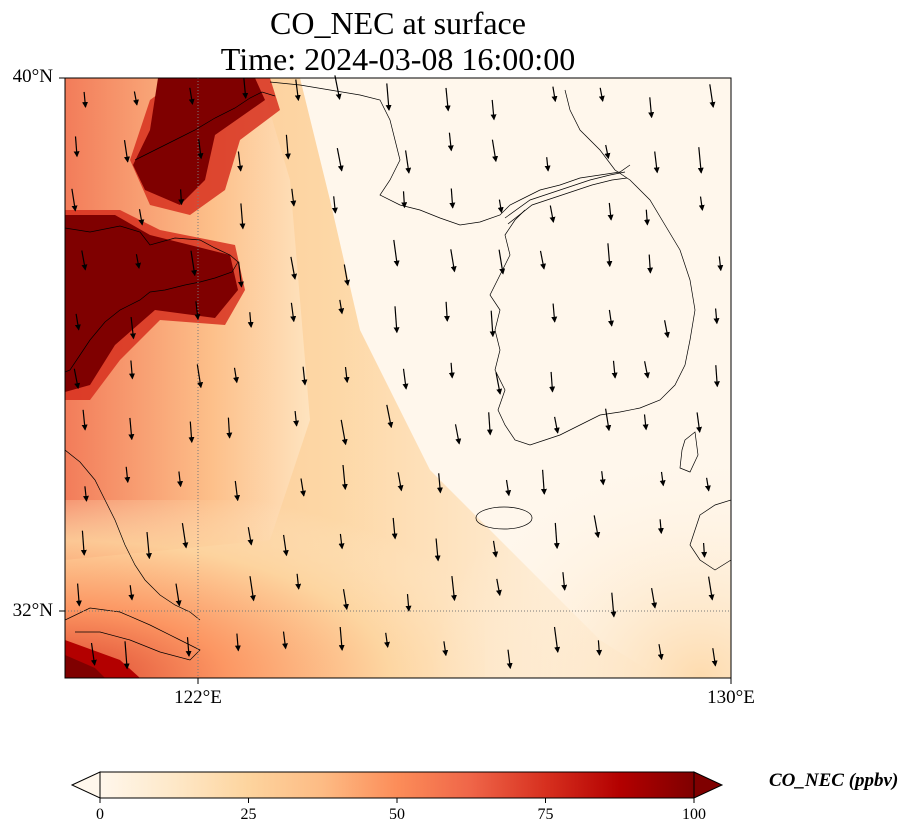 The height and width of the screenshot is (836, 920). Describe the element at coordinates (545, 814) in the screenshot. I see `colorbar-tick-label: 75` at that location.